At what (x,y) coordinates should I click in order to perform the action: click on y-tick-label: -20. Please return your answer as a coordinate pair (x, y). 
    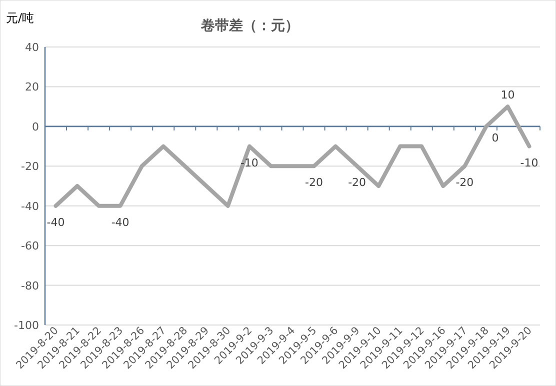
    Looking at the image, I should click on (30, 167).